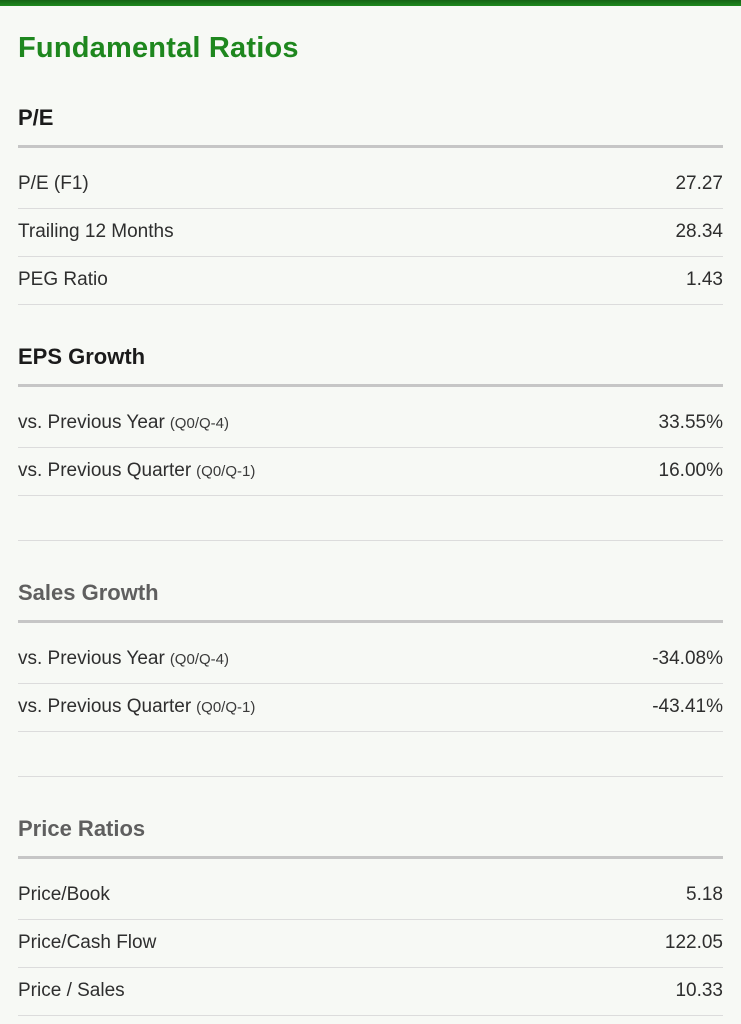 This screenshot has height=1024, width=741. I want to click on ratio-row: P/E (F1) 27.27, so click(370, 178).